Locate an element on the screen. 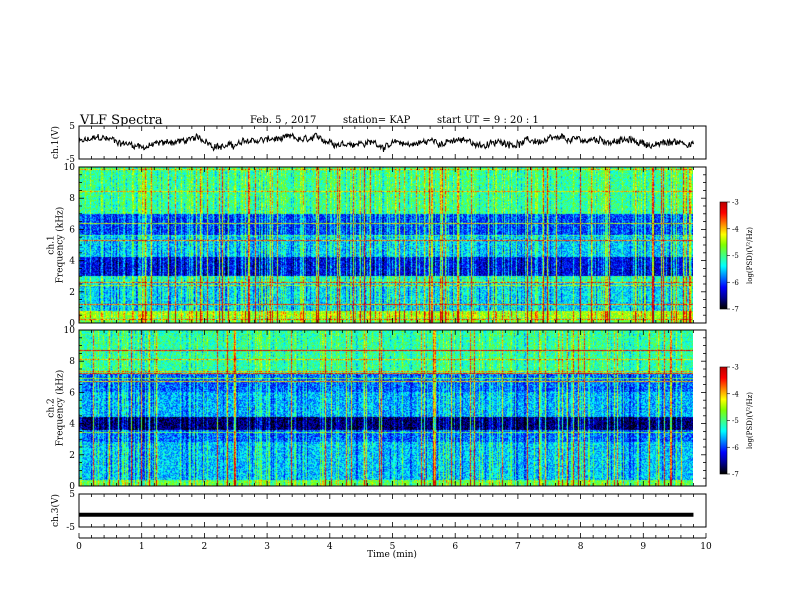 Image resolution: width=792 pixels, height=612 pixels. x-tick-label: 2 is located at coordinates (205, 547).